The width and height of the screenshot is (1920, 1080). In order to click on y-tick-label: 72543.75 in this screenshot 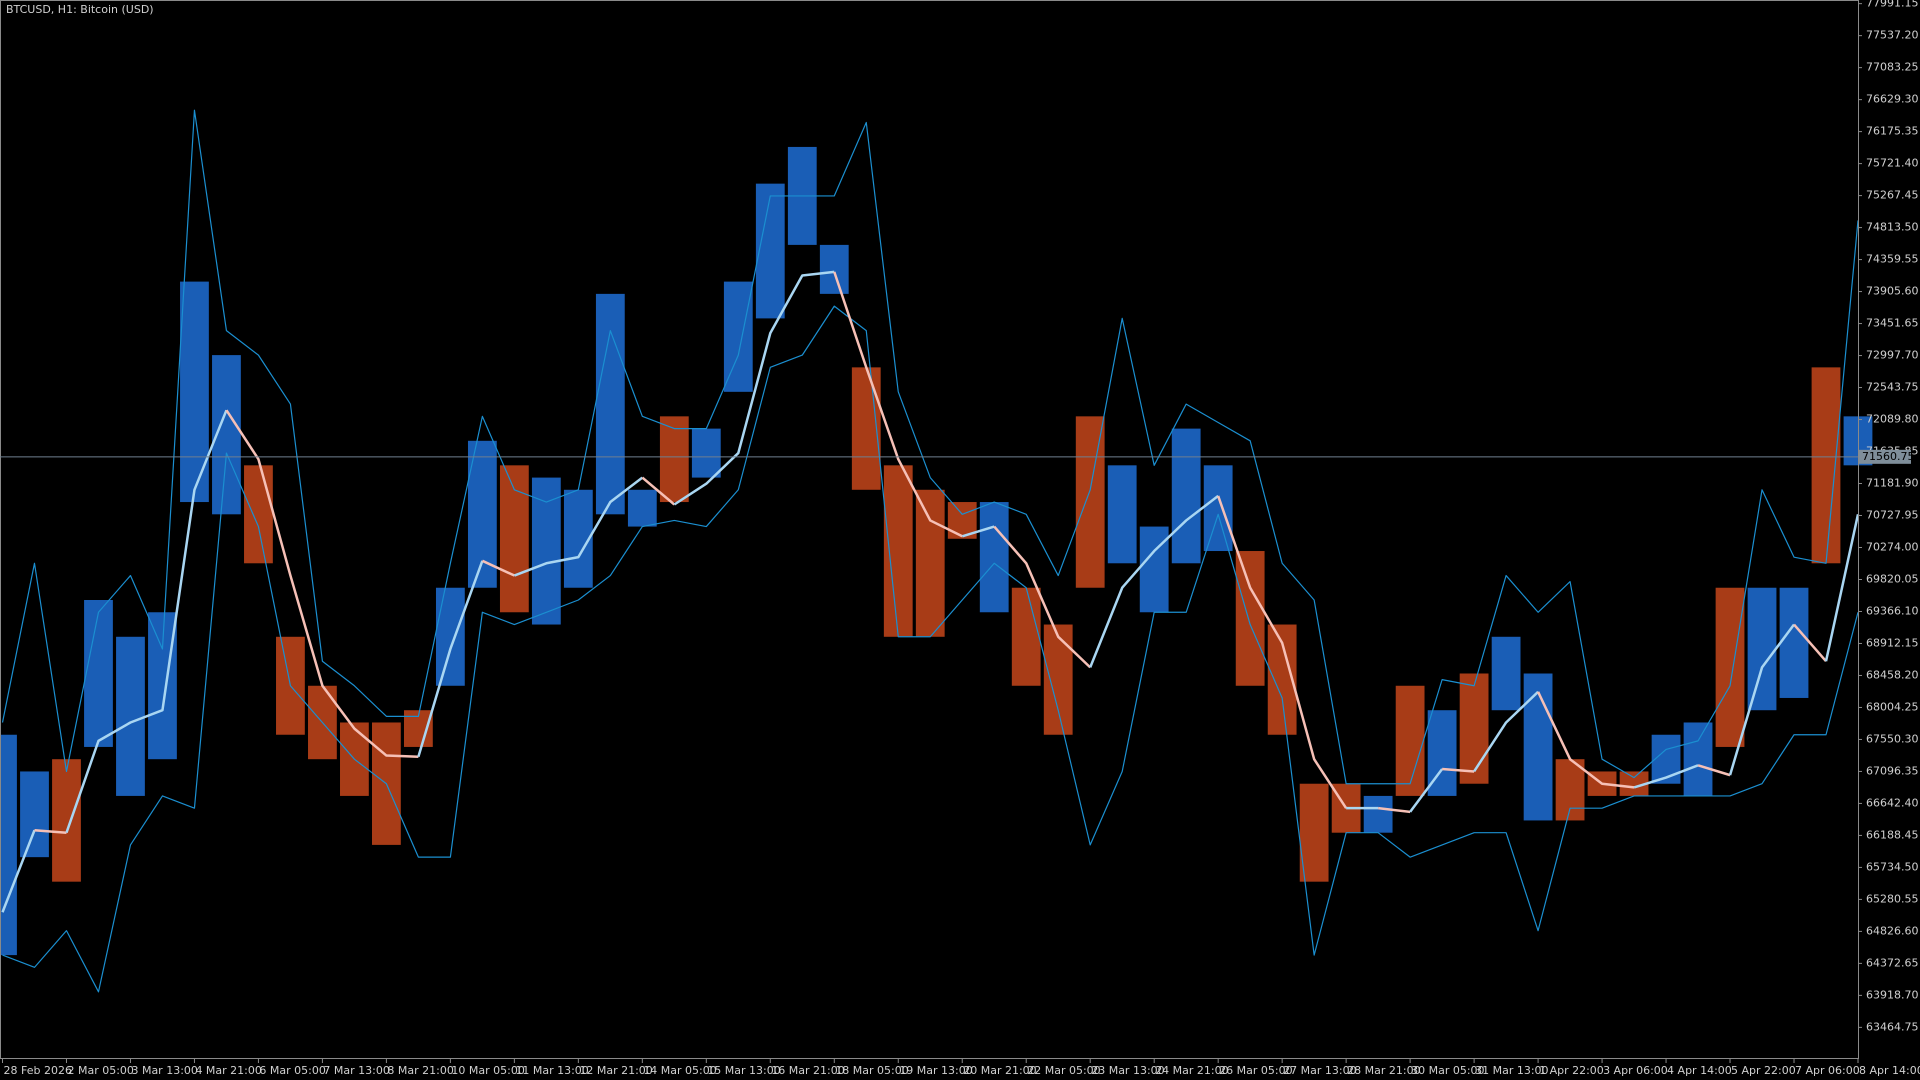, I will do `click(1892, 387)`.